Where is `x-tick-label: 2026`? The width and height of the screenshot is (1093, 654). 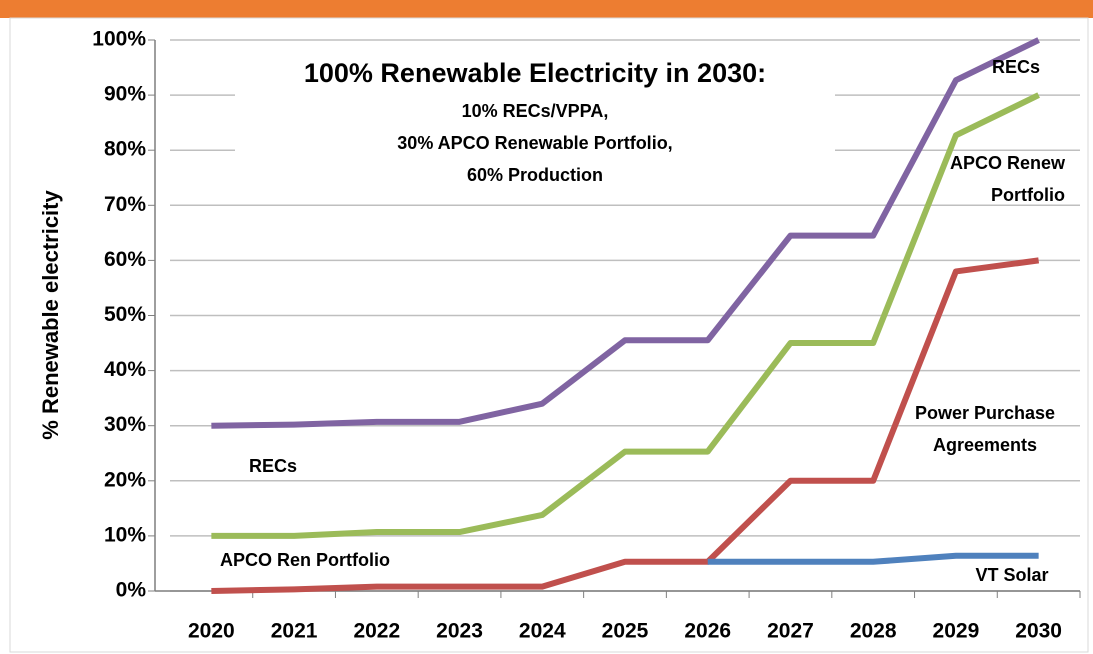
x-tick-label: 2026 is located at coordinates (707, 631).